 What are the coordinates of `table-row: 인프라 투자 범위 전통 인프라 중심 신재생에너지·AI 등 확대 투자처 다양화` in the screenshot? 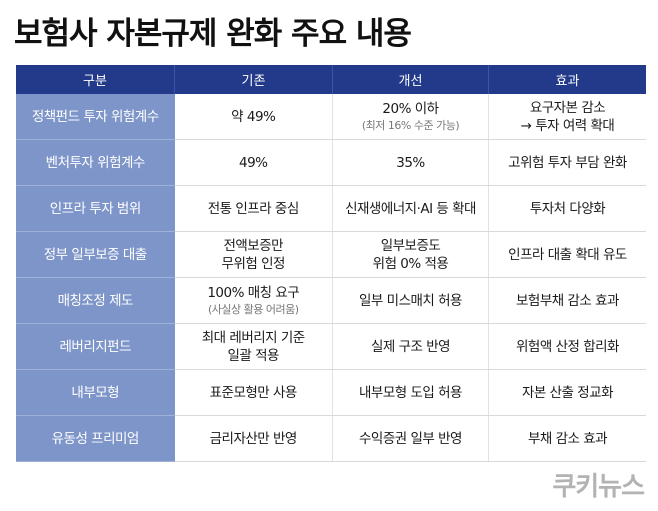 It's located at (331, 208).